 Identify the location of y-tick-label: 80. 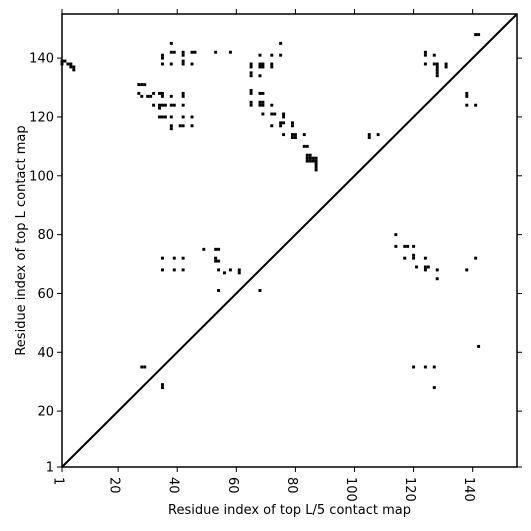
(45, 235).